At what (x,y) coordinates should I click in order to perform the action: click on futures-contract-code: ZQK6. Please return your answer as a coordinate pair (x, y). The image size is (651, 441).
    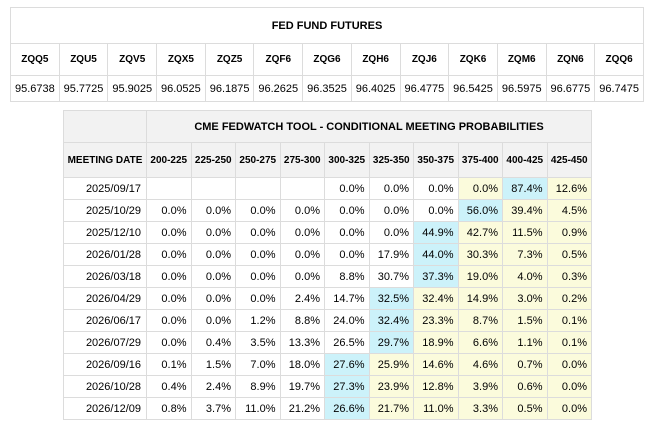
    Looking at the image, I should click on (473, 59).